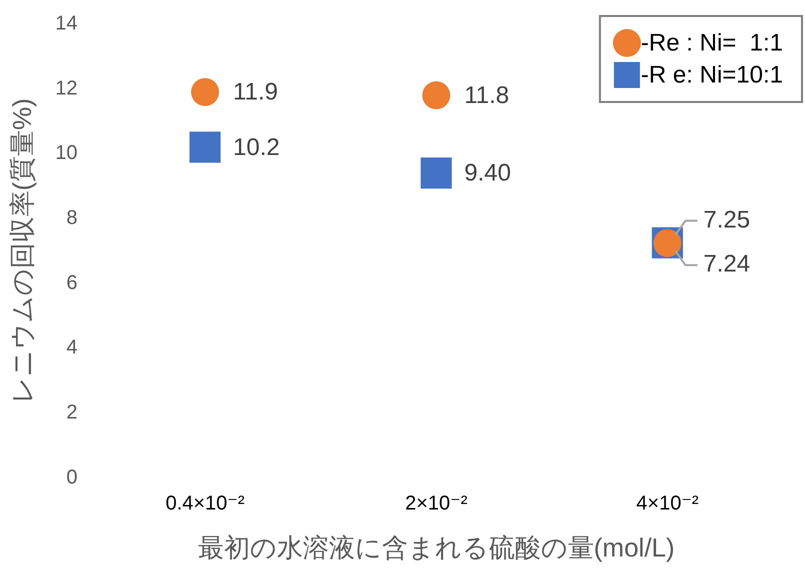 The width and height of the screenshot is (805, 573). Describe the element at coordinates (487, 173) in the screenshot. I see `data-label: 9.40` at that location.